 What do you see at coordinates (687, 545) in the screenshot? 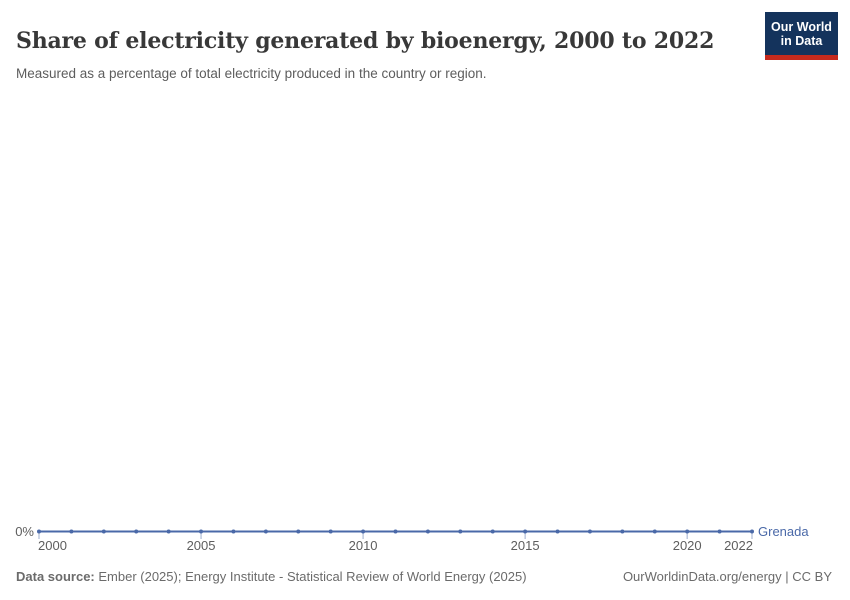
I see `x-axis-tick-label: 2020` at bounding box center [687, 545].